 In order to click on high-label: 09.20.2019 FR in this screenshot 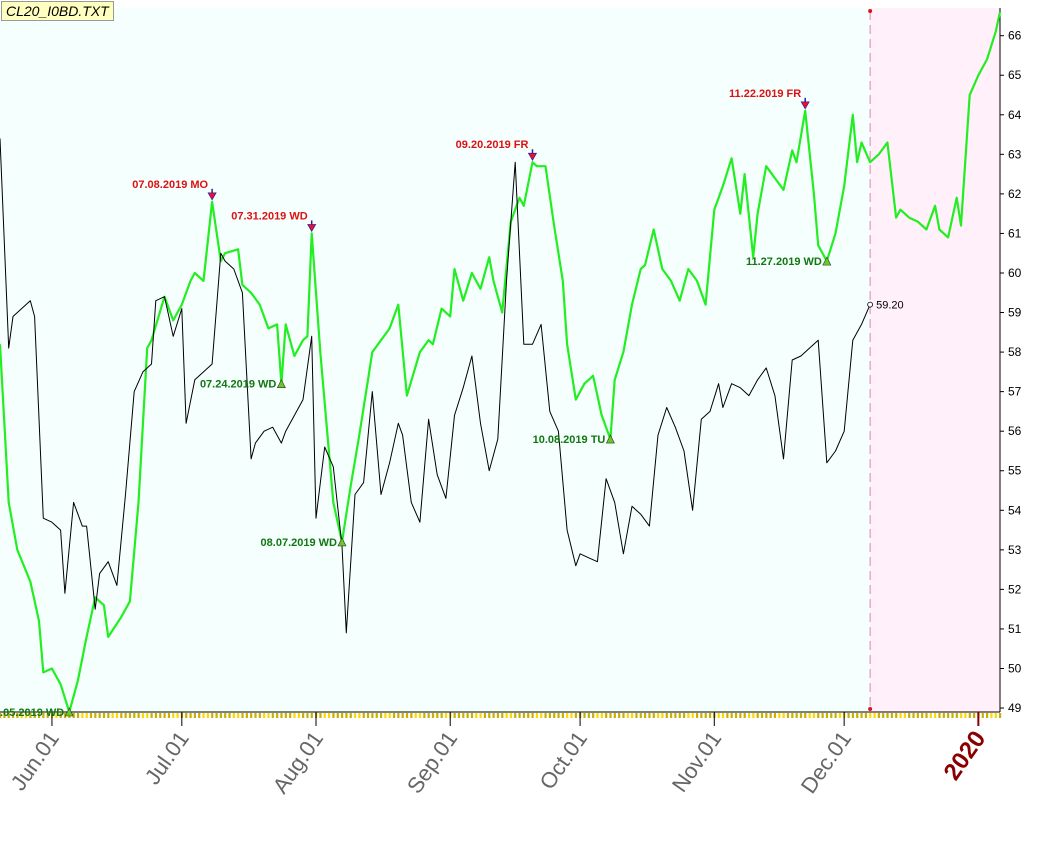, I will do `click(492, 145)`.